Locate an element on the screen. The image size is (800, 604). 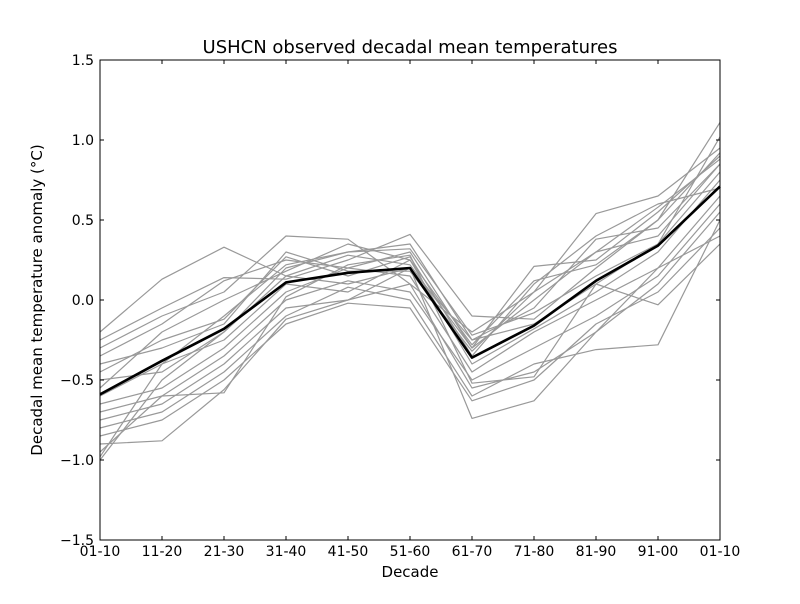
x-tick-label: 21-30 is located at coordinates (224, 552).